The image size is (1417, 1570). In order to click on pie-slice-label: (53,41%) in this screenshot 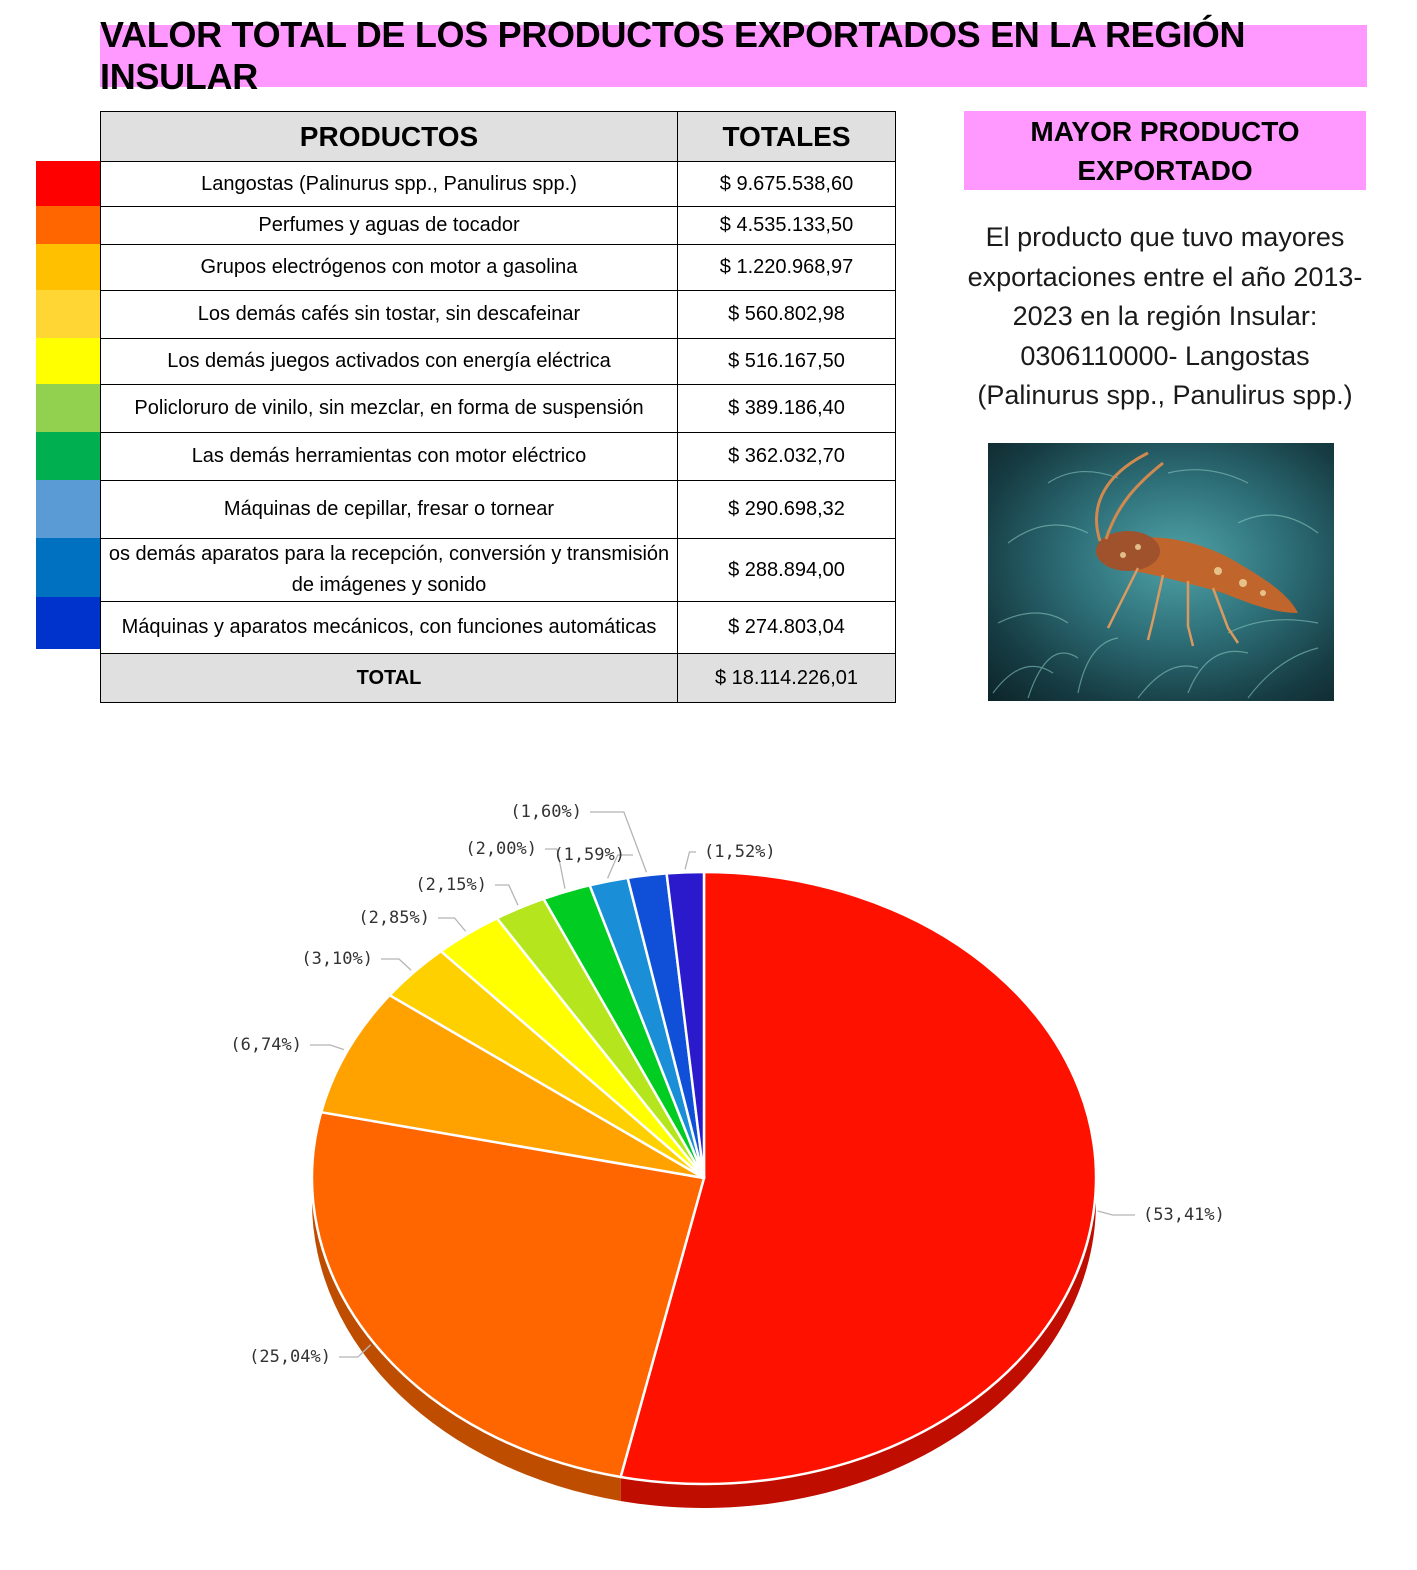, I will do `click(1184, 1215)`.